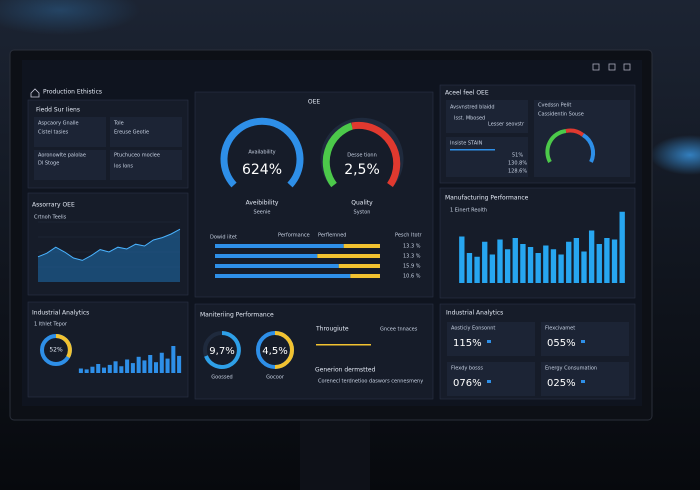 The image size is (700, 490). Describe the element at coordinates (51, 325) in the screenshot. I see `panel-subtitle: 1 Ithlet Tepor` at that location.